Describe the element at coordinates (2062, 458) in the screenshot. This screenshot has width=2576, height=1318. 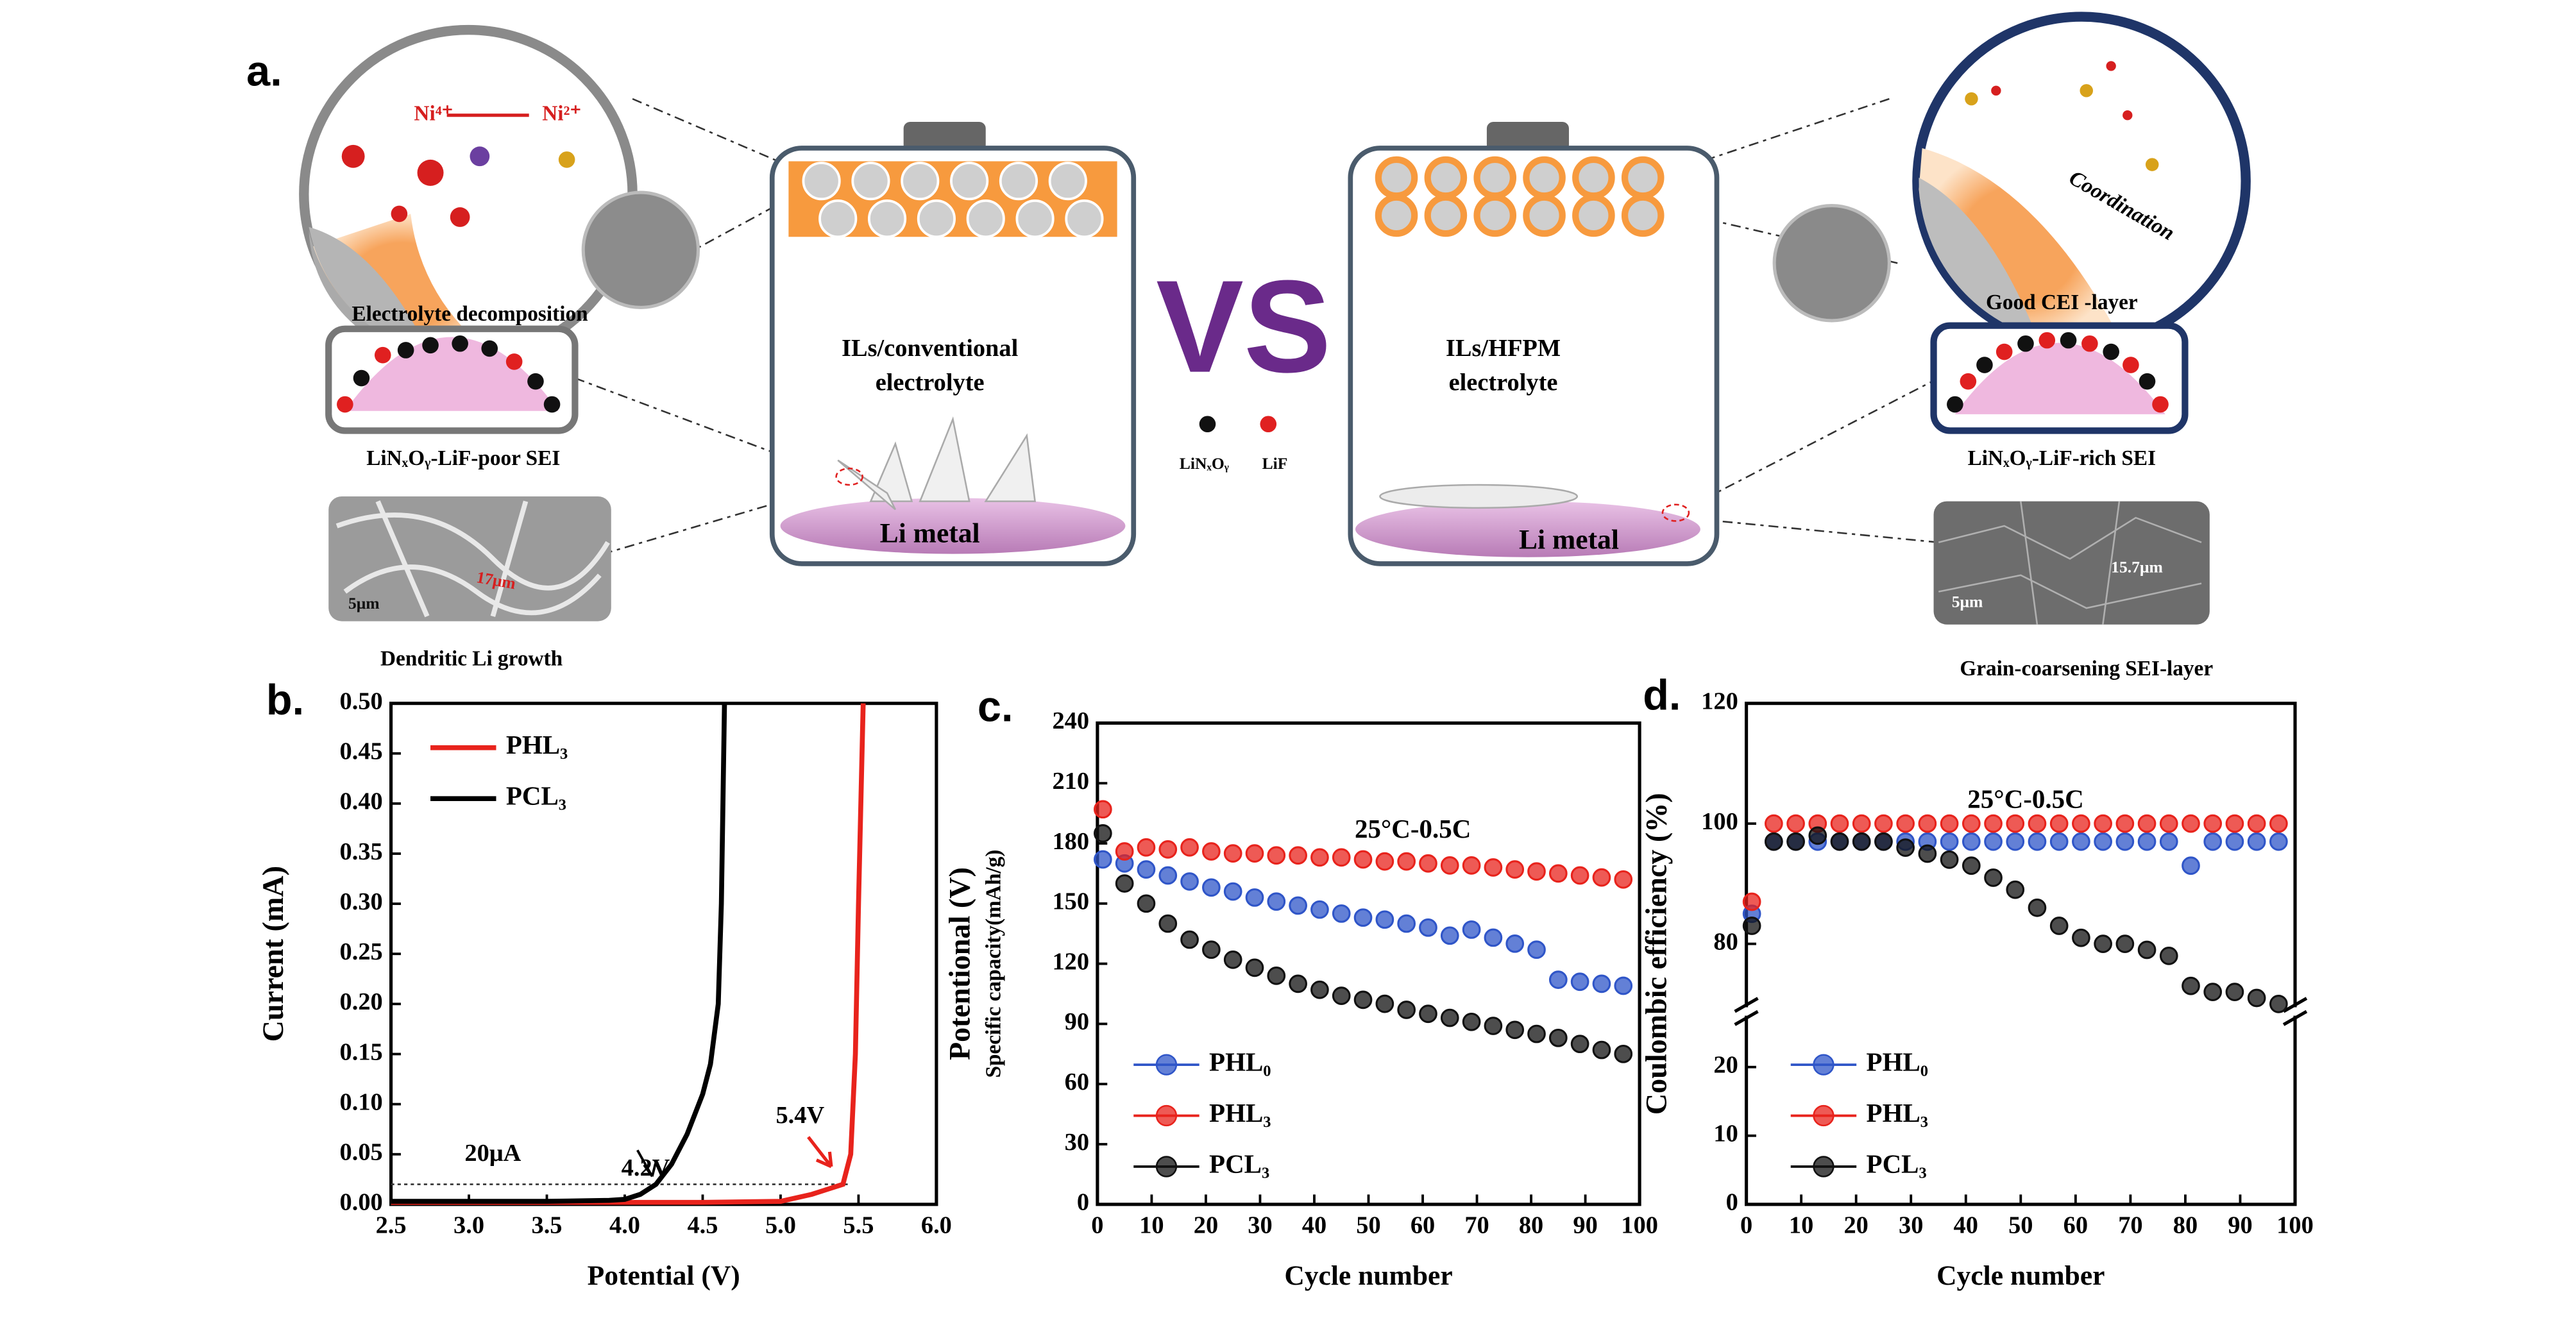
I see `caption: LiNₓOᵧ-LiF-rich SEI` at that location.